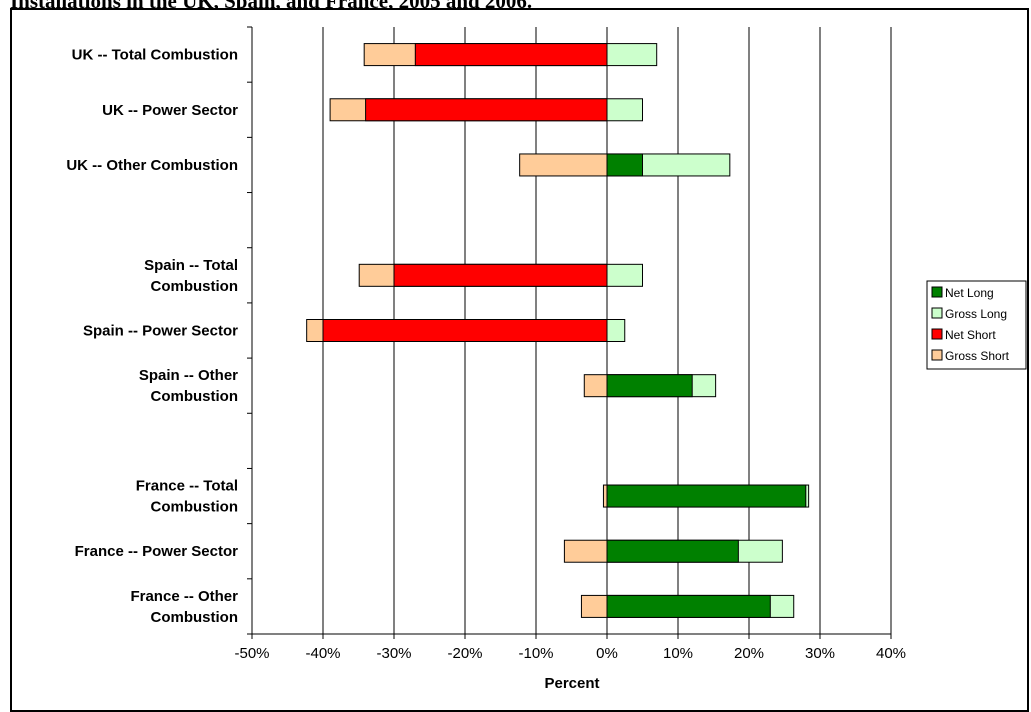  Describe the element at coordinates (970, 335) in the screenshot. I see `legend-label: Net Short` at that location.